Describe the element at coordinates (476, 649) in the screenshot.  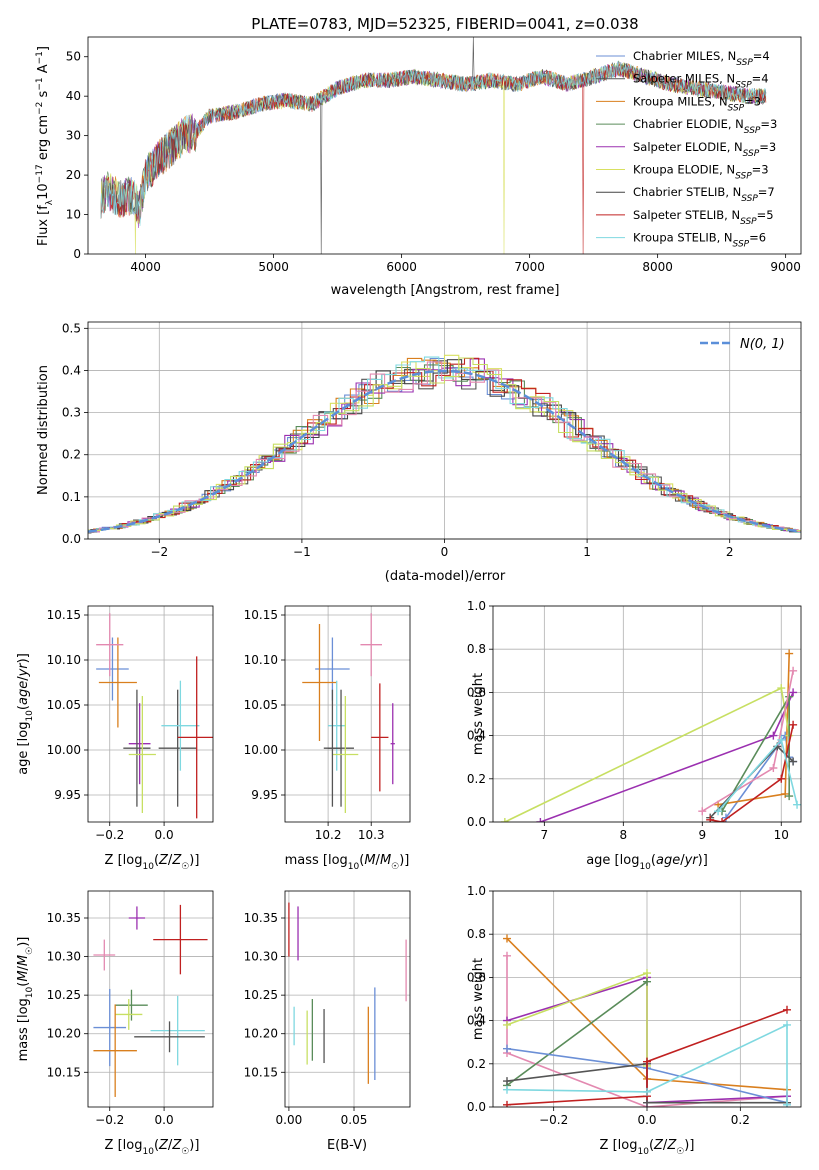
I see `weight-vs-age-ytick-label-4: 0.8` at that location.